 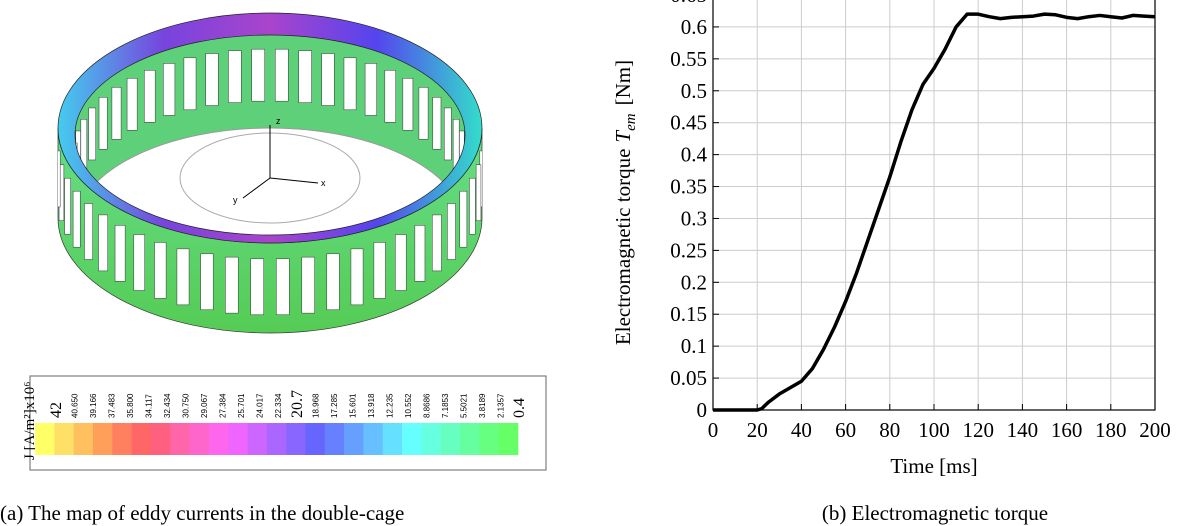 I want to click on legend-label: 8.8686, so click(x=426, y=405).